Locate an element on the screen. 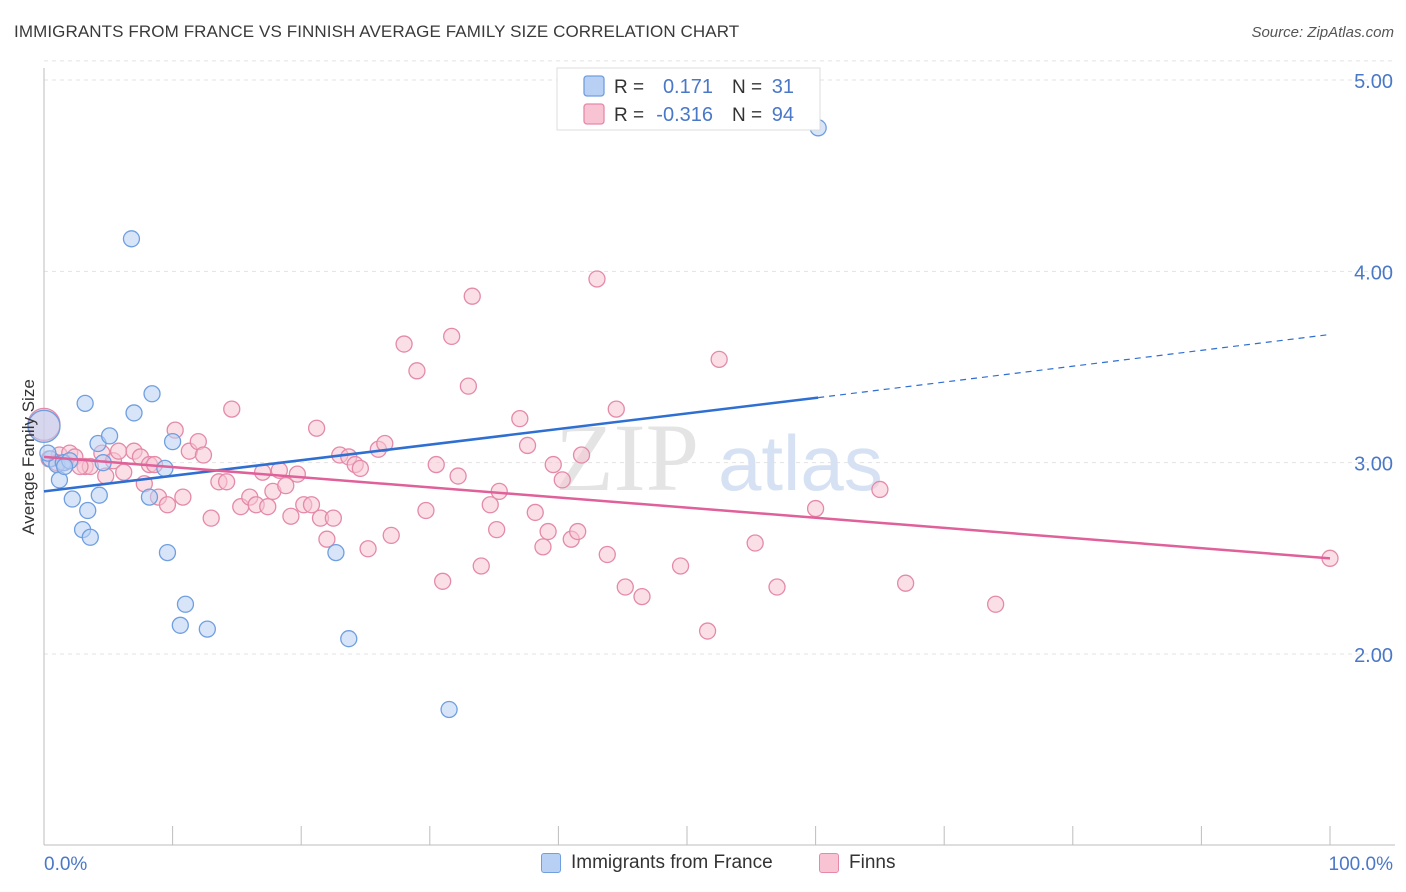 Image resolution: width=1406 pixels, height=892 pixels. x-tick-label: 0.0% is located at coordinates (65, 864).